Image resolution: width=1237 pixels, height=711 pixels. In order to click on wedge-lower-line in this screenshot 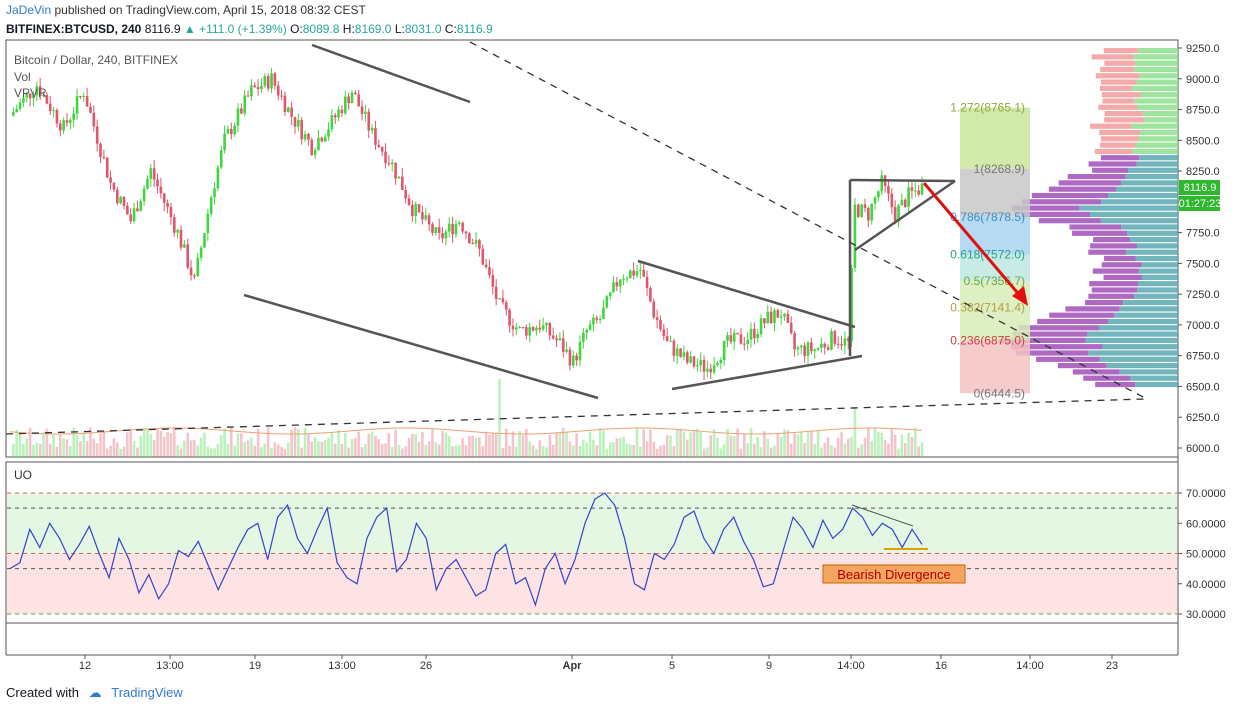, I will do `click(767, 372)`.